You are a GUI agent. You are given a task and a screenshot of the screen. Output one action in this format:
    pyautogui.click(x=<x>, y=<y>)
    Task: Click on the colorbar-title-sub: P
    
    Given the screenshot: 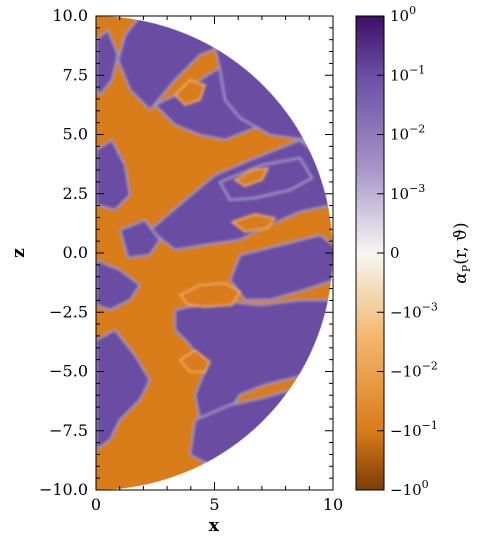 What is the action you would take?
    pyautogui.click(x=466, y=268)
    